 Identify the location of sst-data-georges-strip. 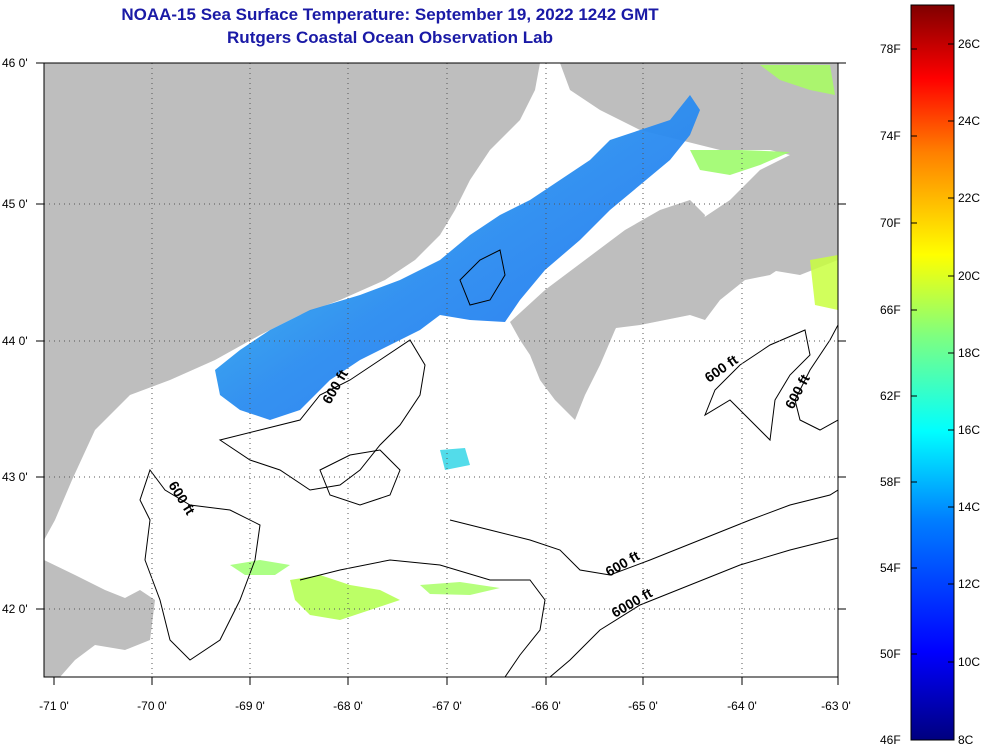
(260, 567).